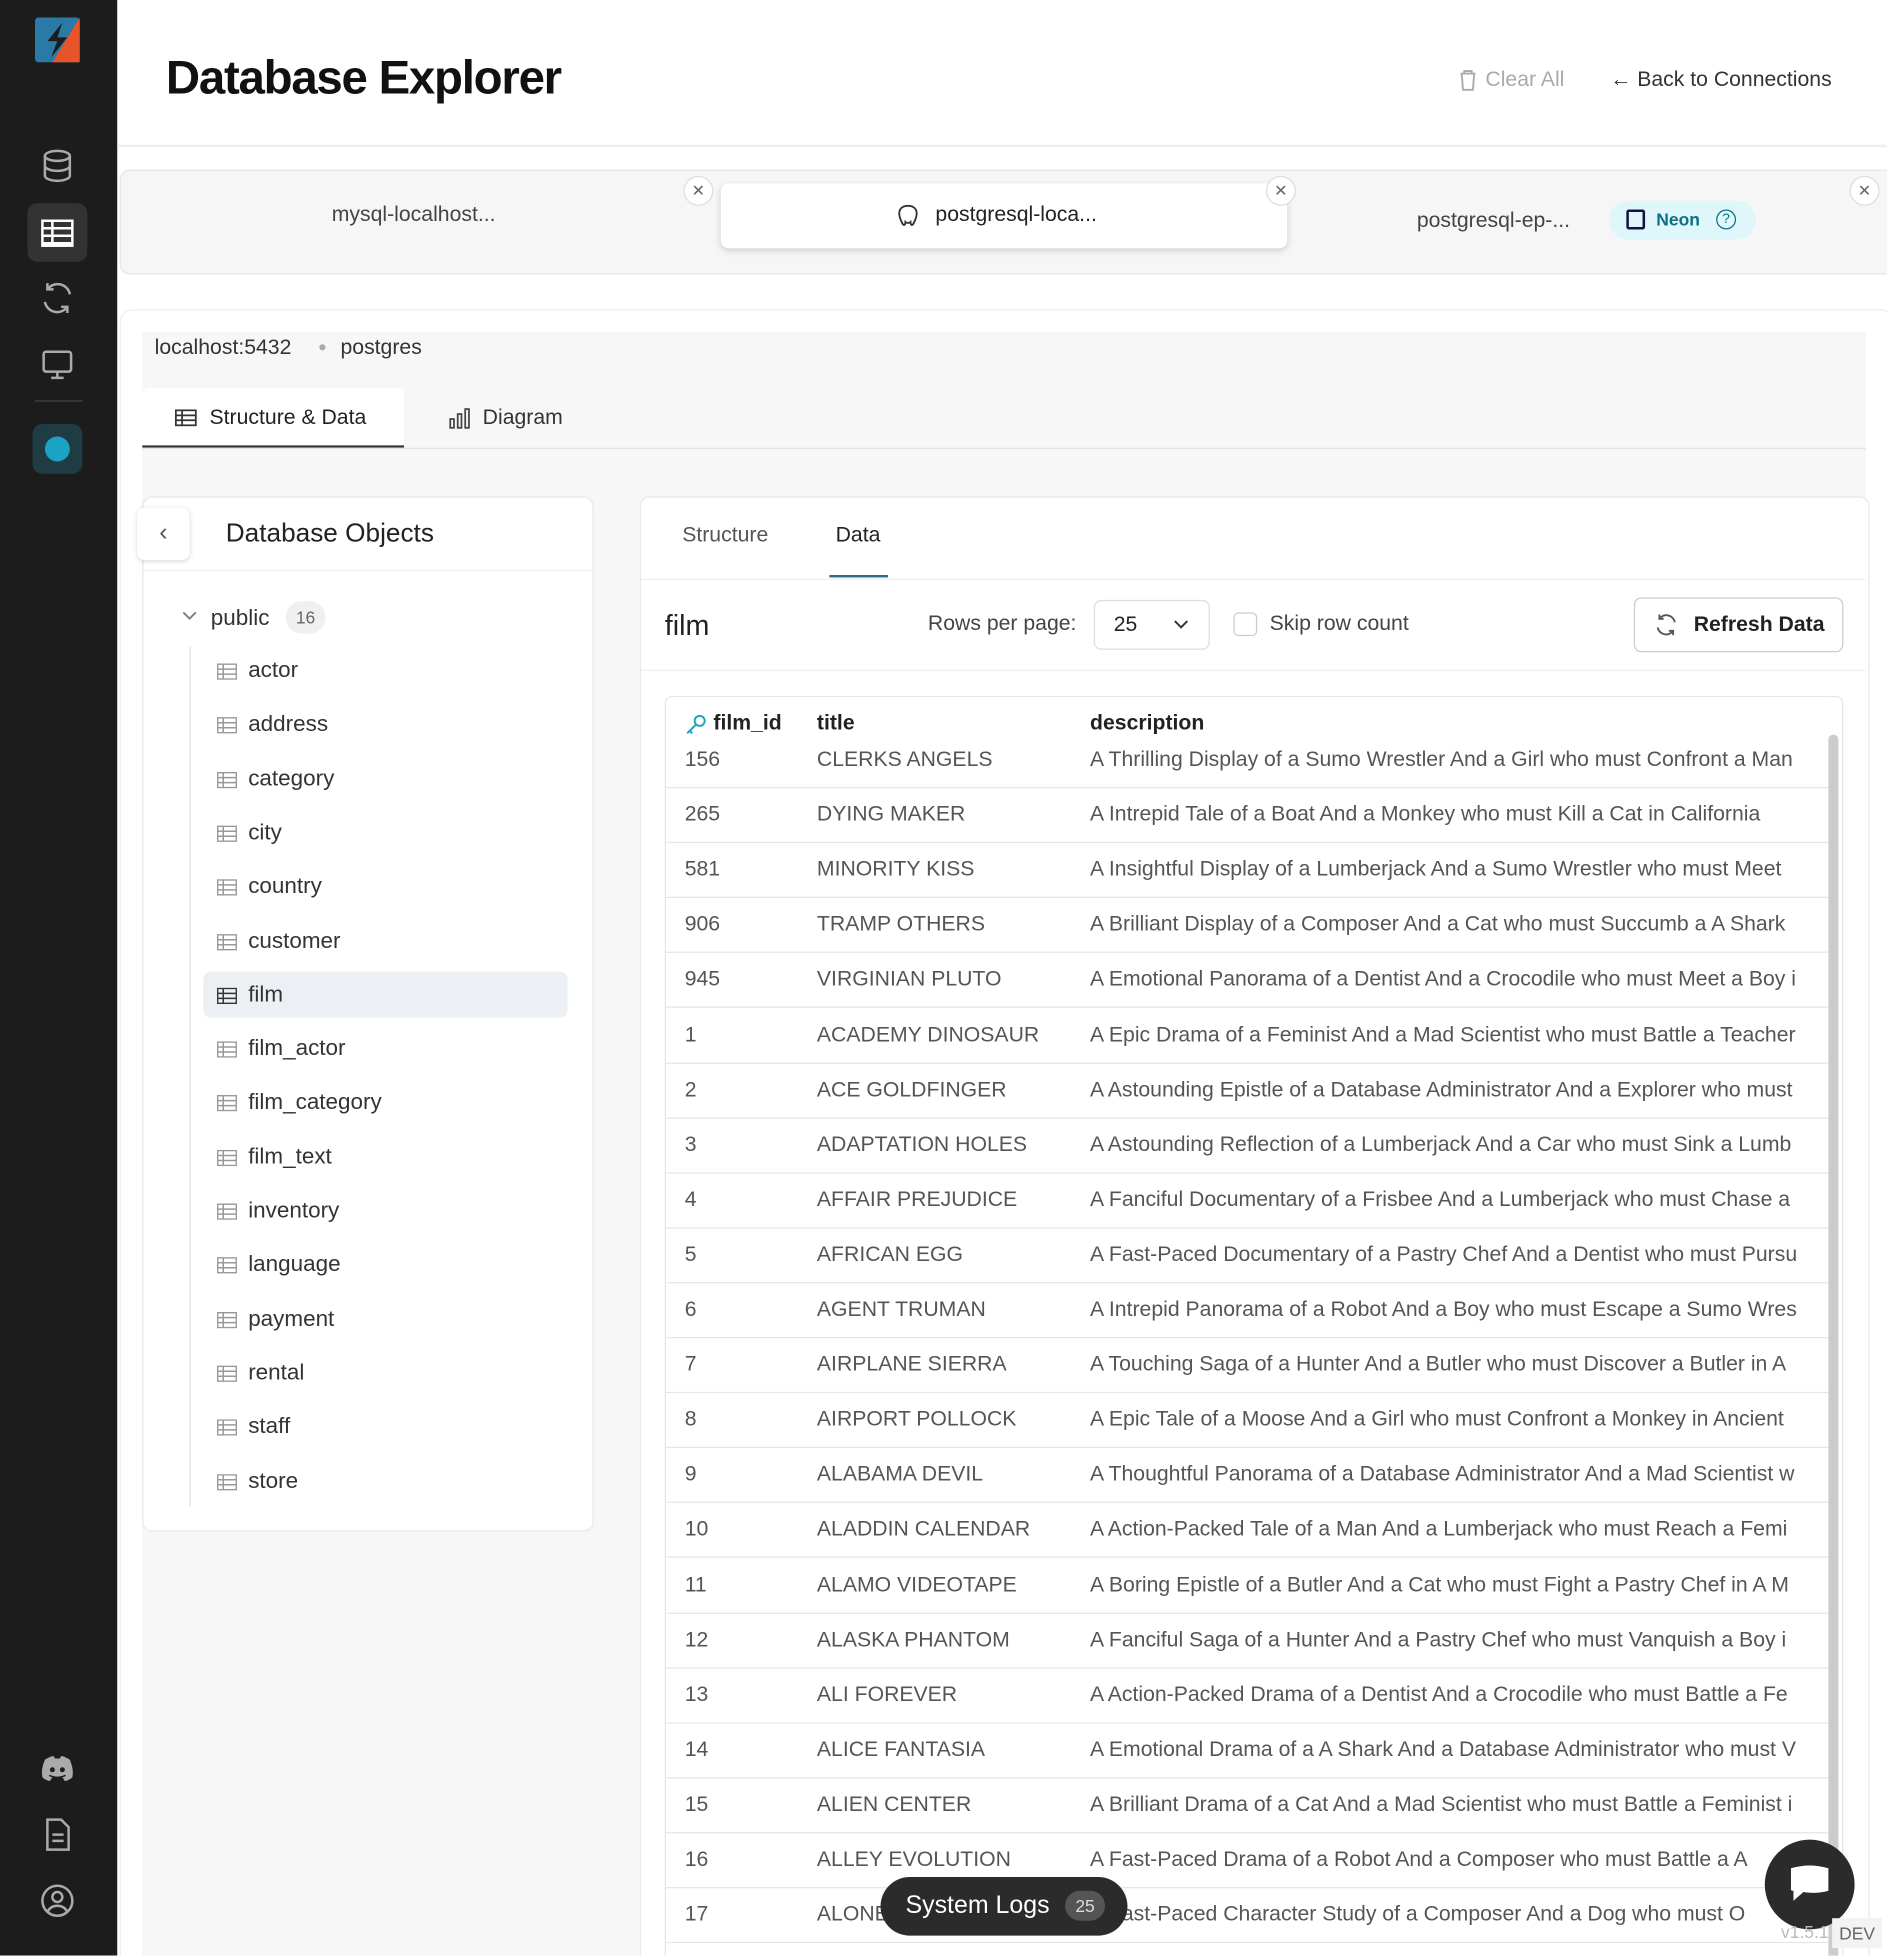 The image size is (1887, 1956). I want to click on table-item: city, so click(385, 832).